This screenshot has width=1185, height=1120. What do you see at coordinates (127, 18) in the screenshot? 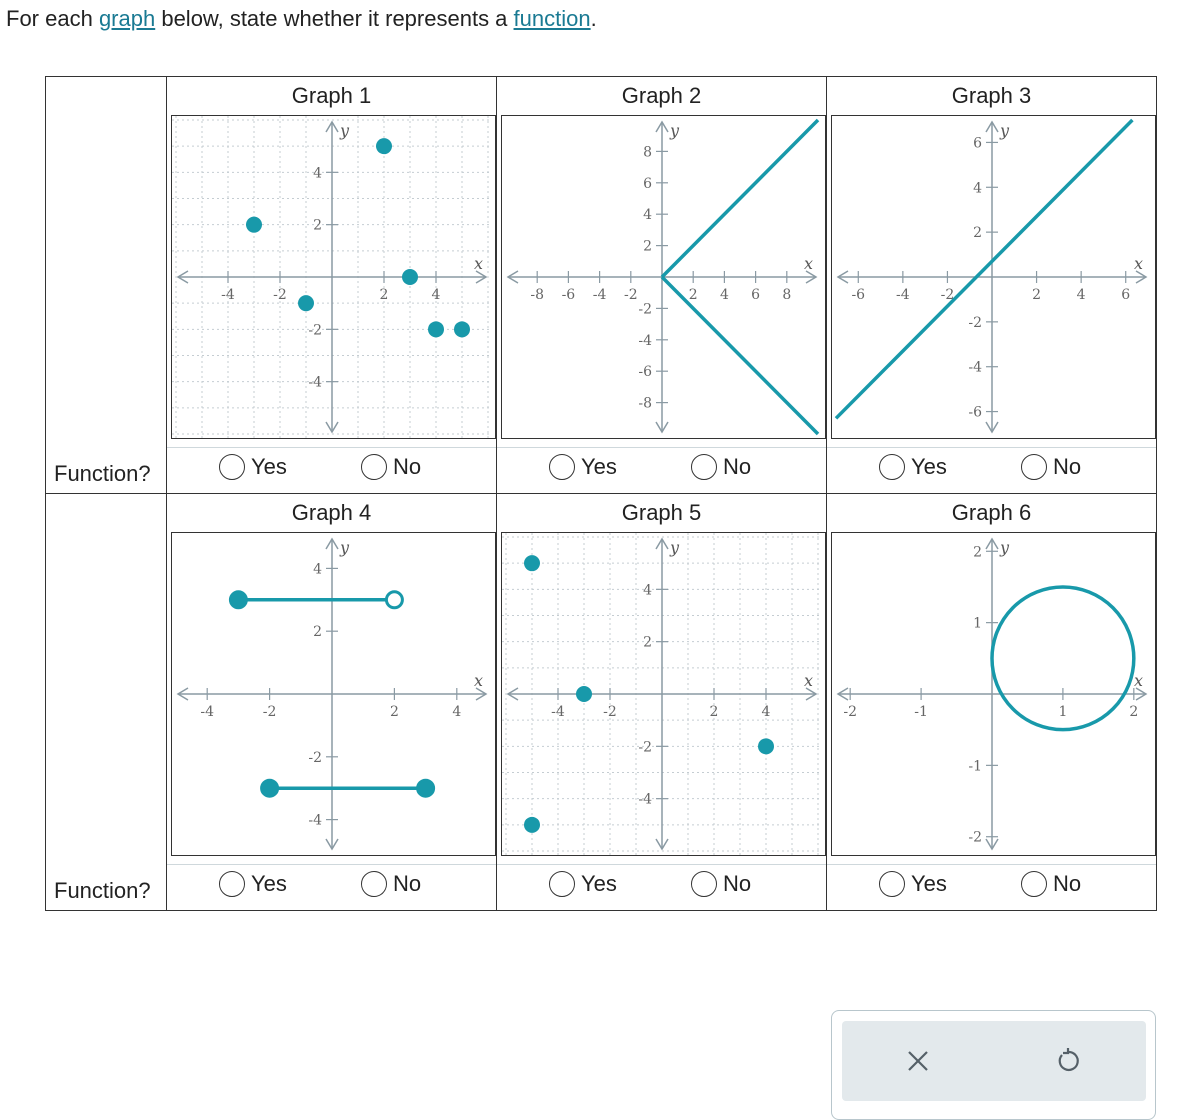
I see `graph-link: graph` at bounding box center [127, 18].